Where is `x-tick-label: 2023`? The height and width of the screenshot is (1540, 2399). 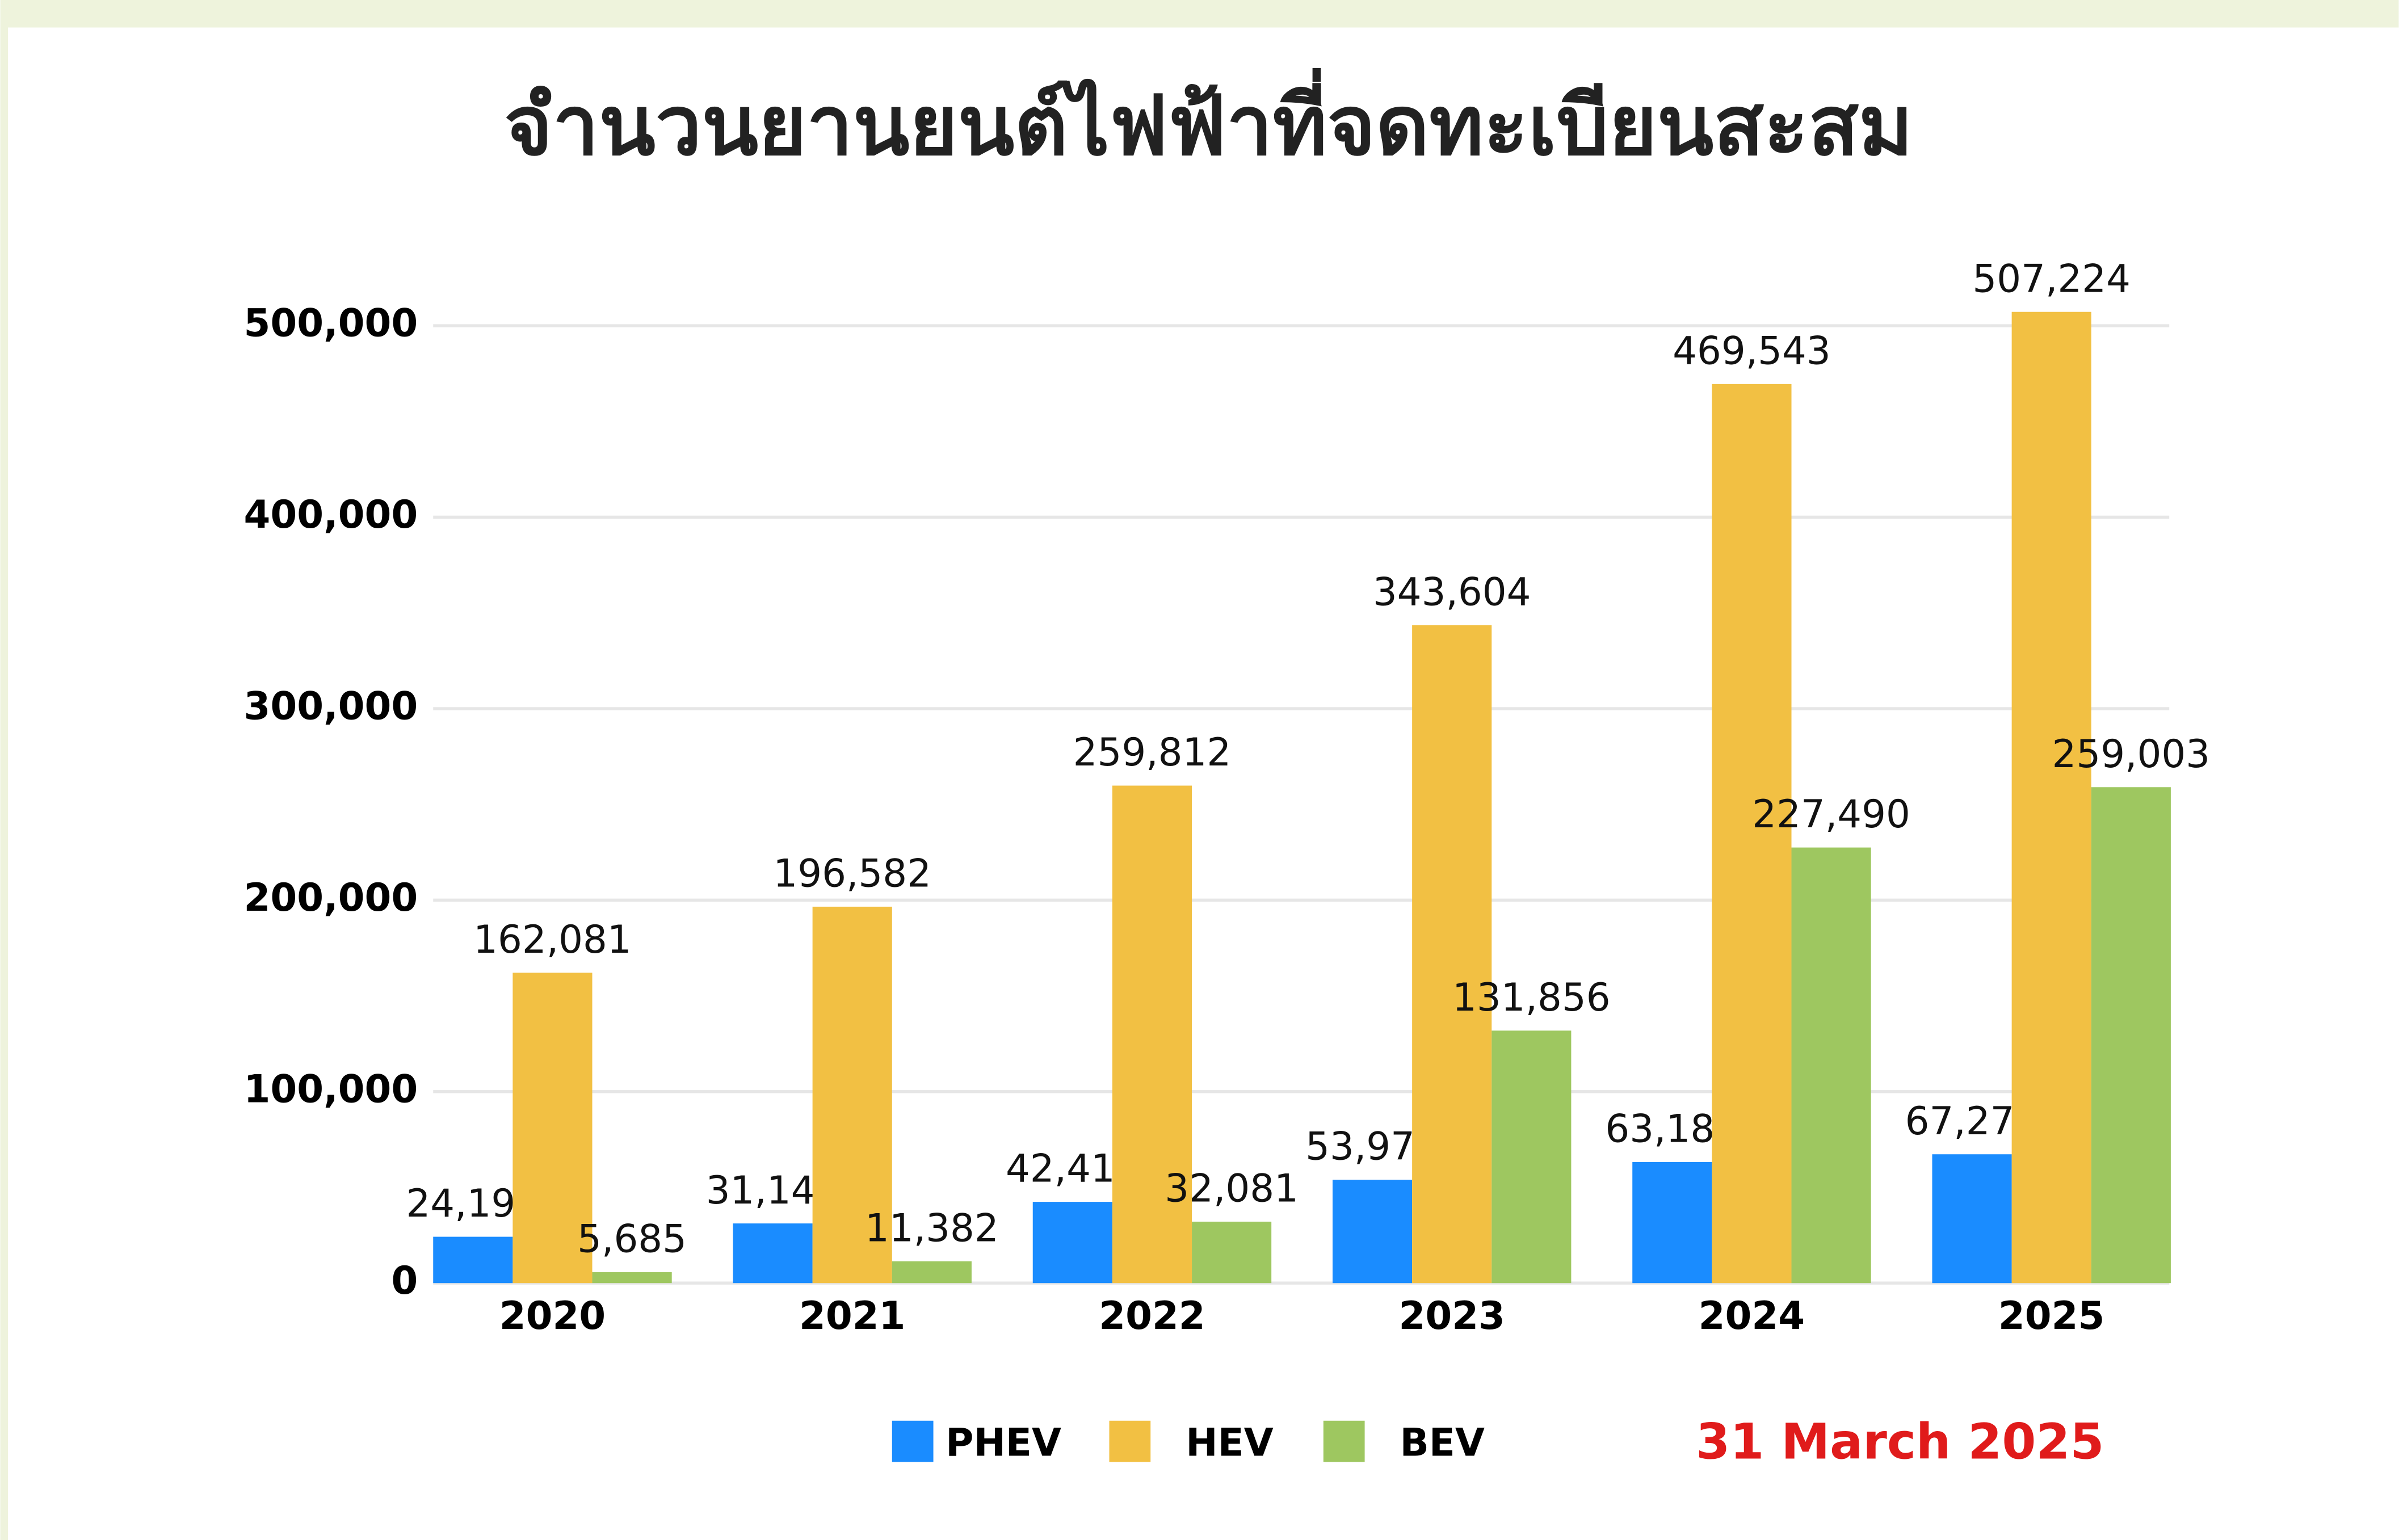 x-tick-label: 2023 is located at coordinates (1451, 1316).